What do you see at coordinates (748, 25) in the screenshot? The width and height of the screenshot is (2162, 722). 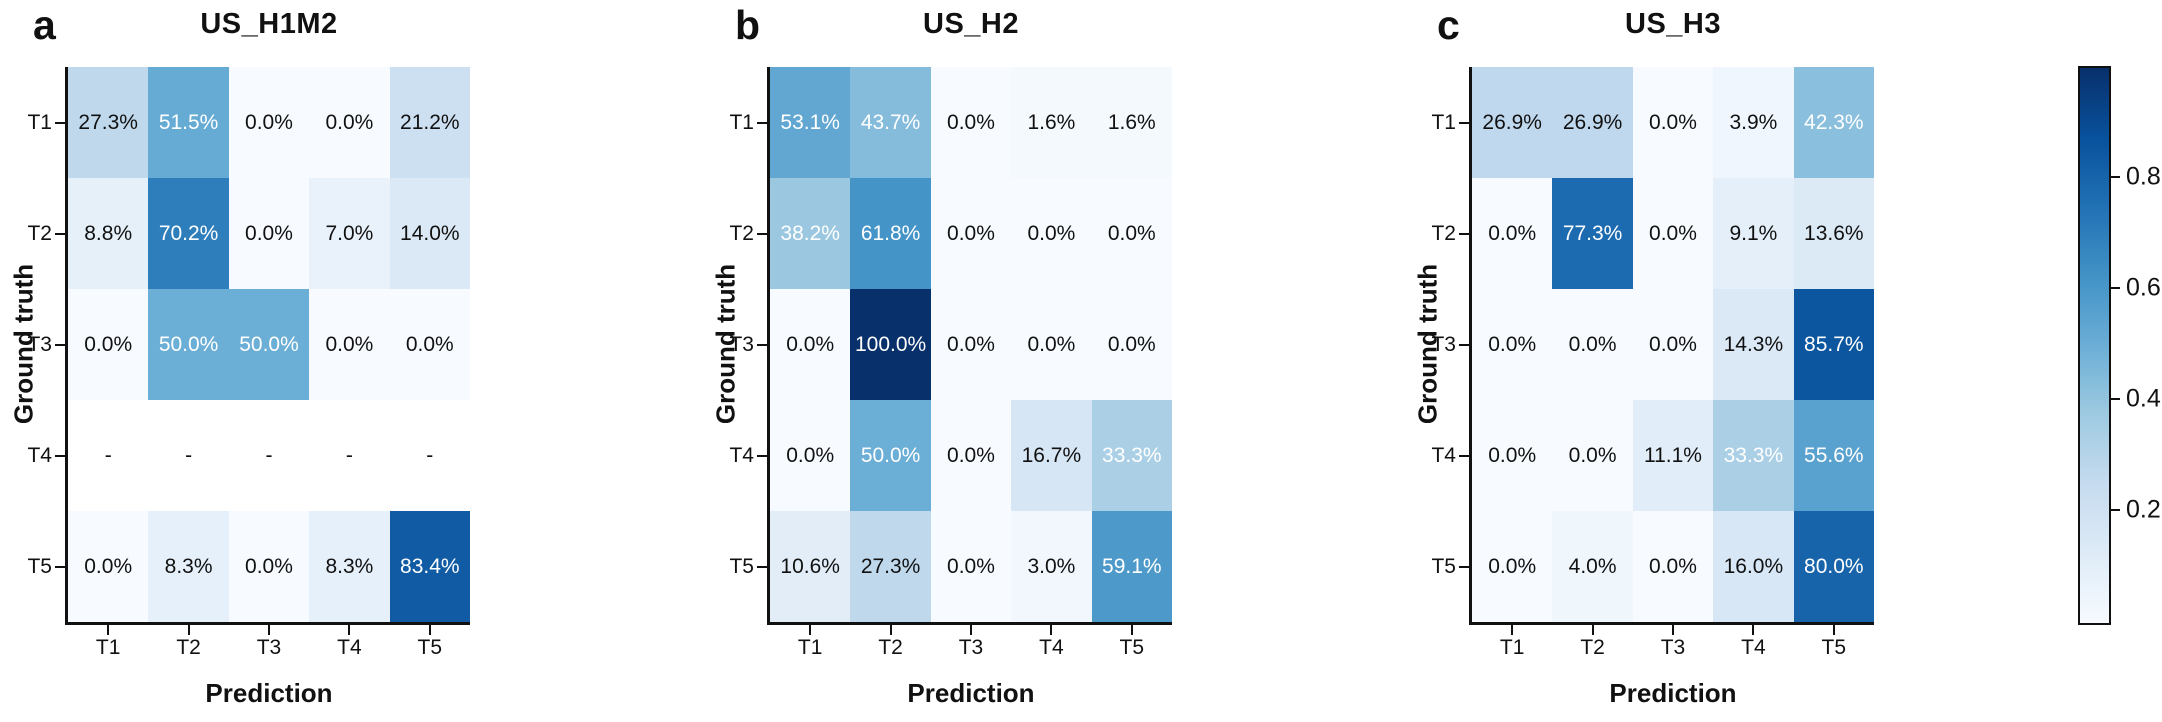 I see `panel-letter-b: b` at bounding box center [748, 25].